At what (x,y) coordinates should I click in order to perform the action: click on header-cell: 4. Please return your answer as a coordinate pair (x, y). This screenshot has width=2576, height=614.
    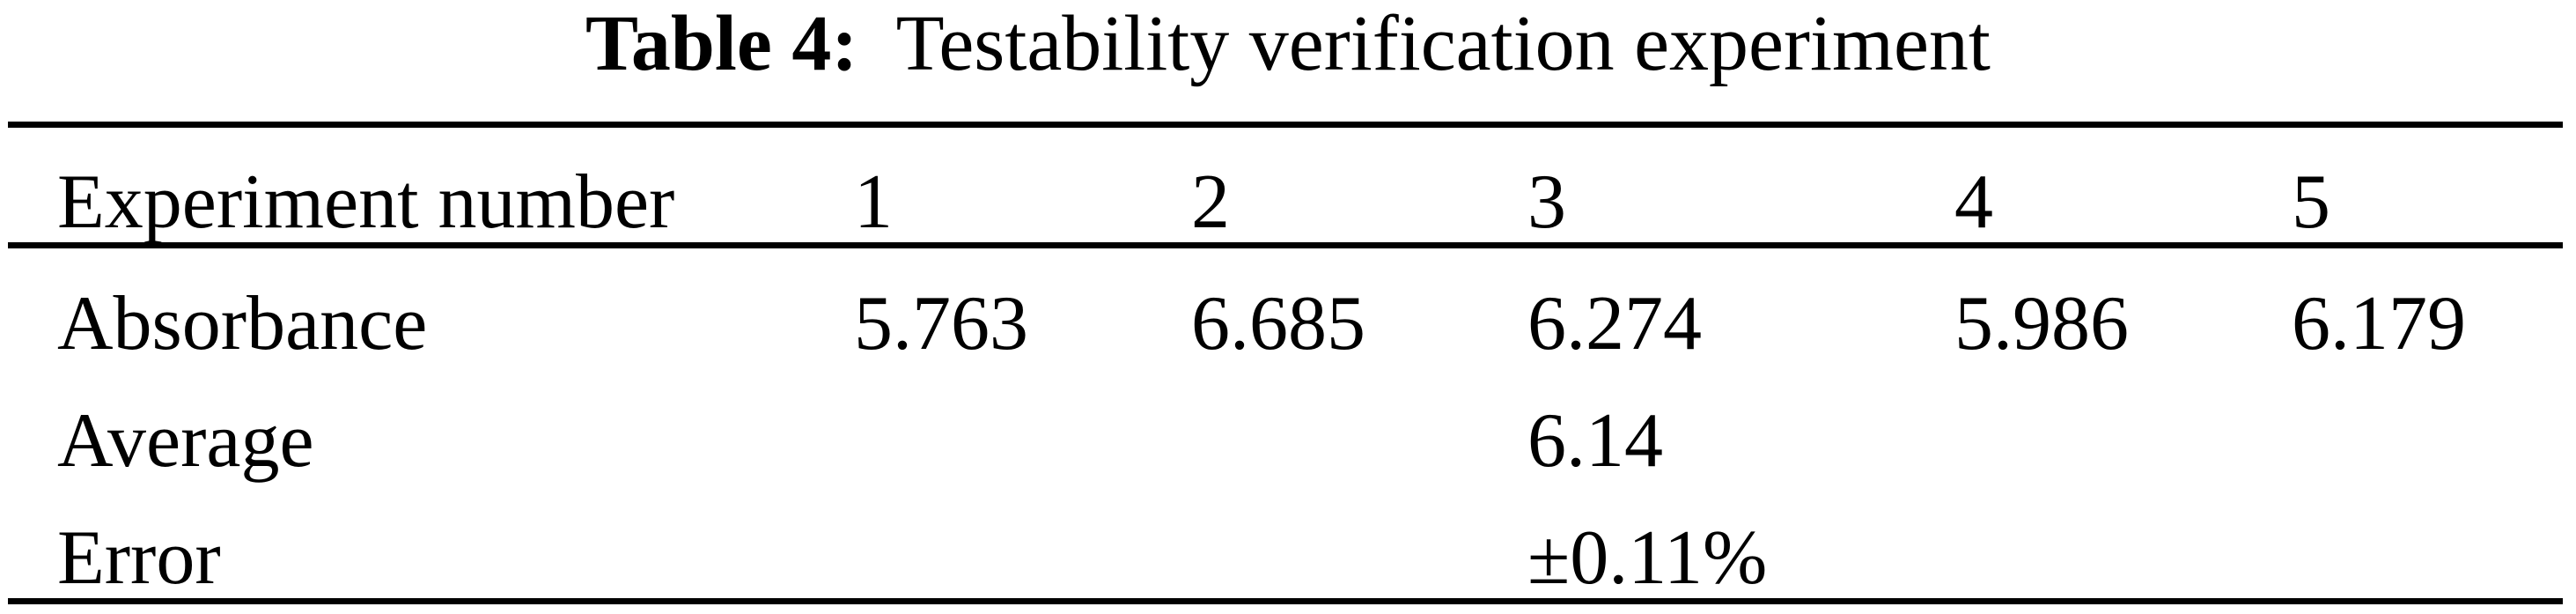
    Looking at the image, I should click on (1974, 202).